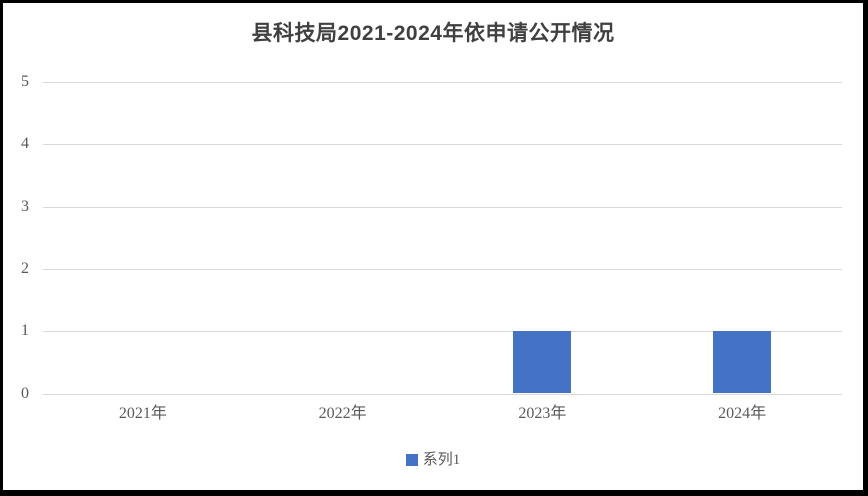 This screenshot has width=868, height=496. Describe the element at coordinates (442, 332) in the screenshot. I see `gridline-y1` at that location.